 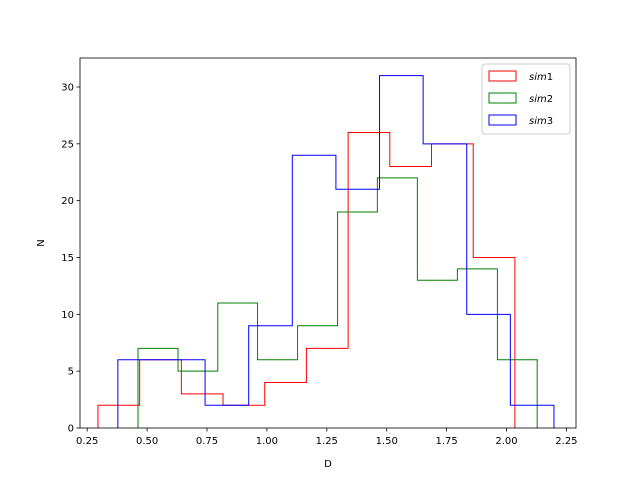 I want to click on y-tick-label: 30, so click(x=67, y=87).